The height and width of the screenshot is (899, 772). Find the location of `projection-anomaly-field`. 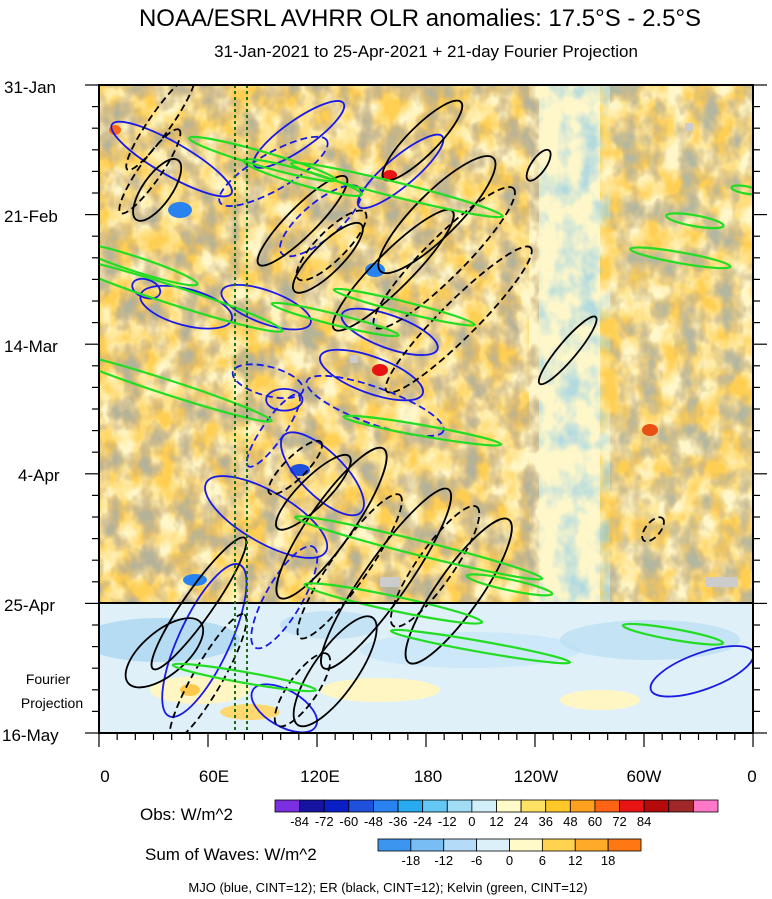

projection-anomaly-field is located at coordinates (419, 665).